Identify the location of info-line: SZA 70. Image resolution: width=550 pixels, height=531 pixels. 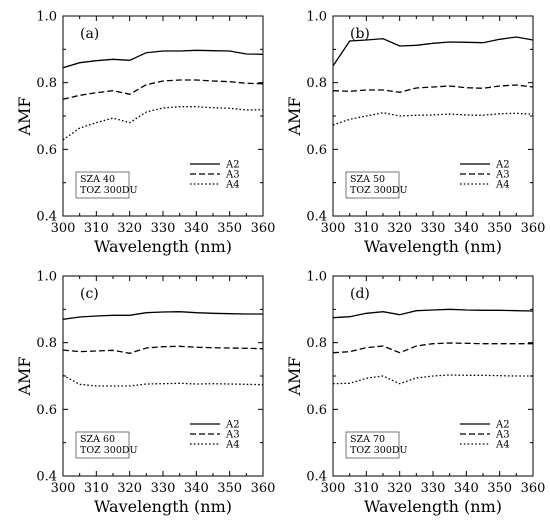
(367, 439).